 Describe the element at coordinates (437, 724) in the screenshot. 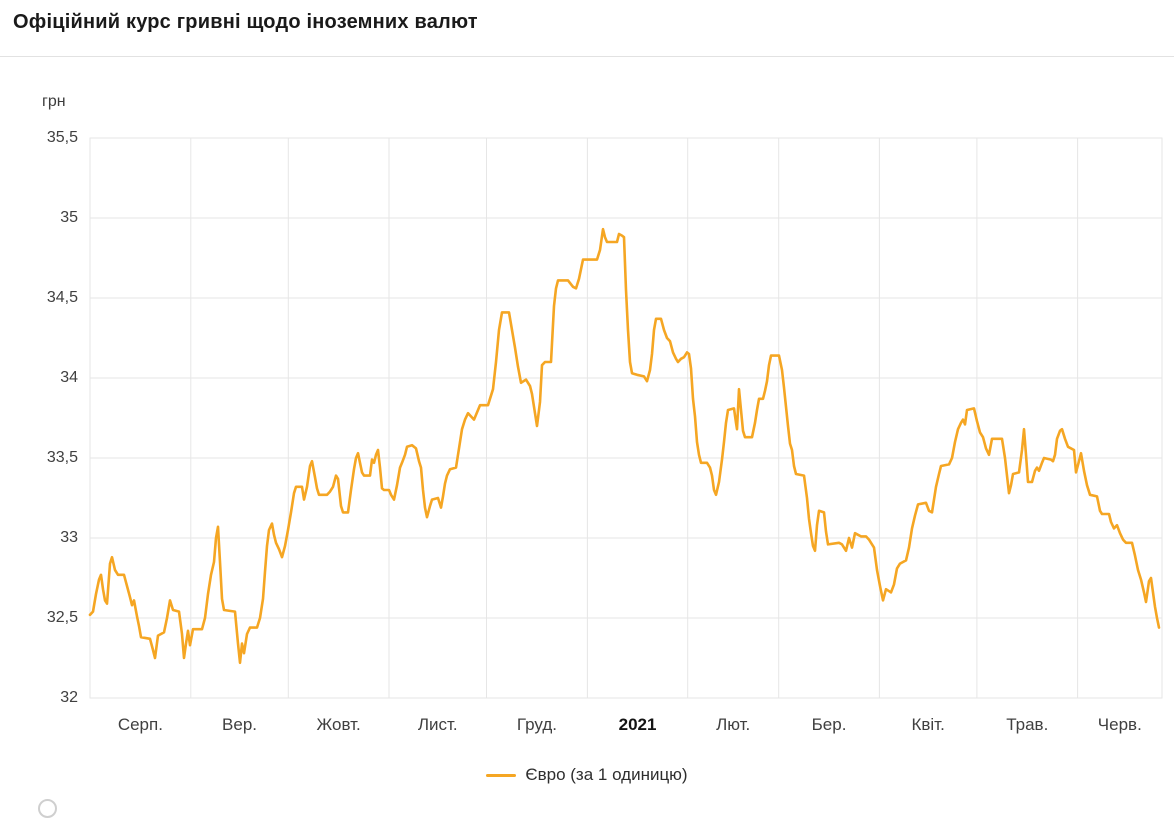

I see `x-axis-tick-label: Лист.` at that location.